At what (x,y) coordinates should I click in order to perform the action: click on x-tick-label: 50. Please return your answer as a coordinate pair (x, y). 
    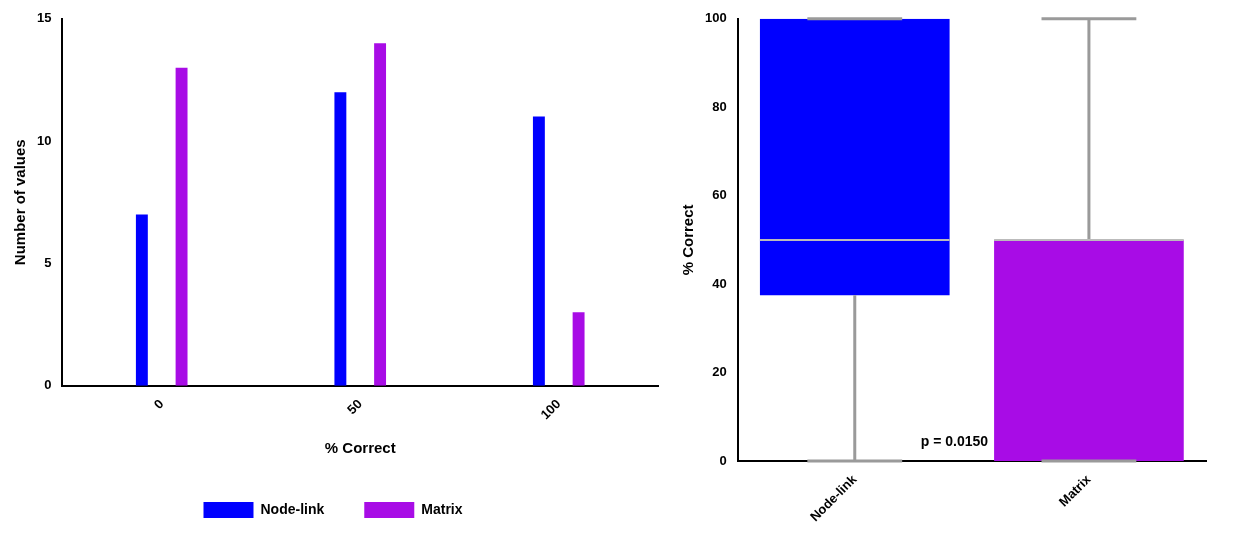
    Looking at the image, I should click on (354, 407).